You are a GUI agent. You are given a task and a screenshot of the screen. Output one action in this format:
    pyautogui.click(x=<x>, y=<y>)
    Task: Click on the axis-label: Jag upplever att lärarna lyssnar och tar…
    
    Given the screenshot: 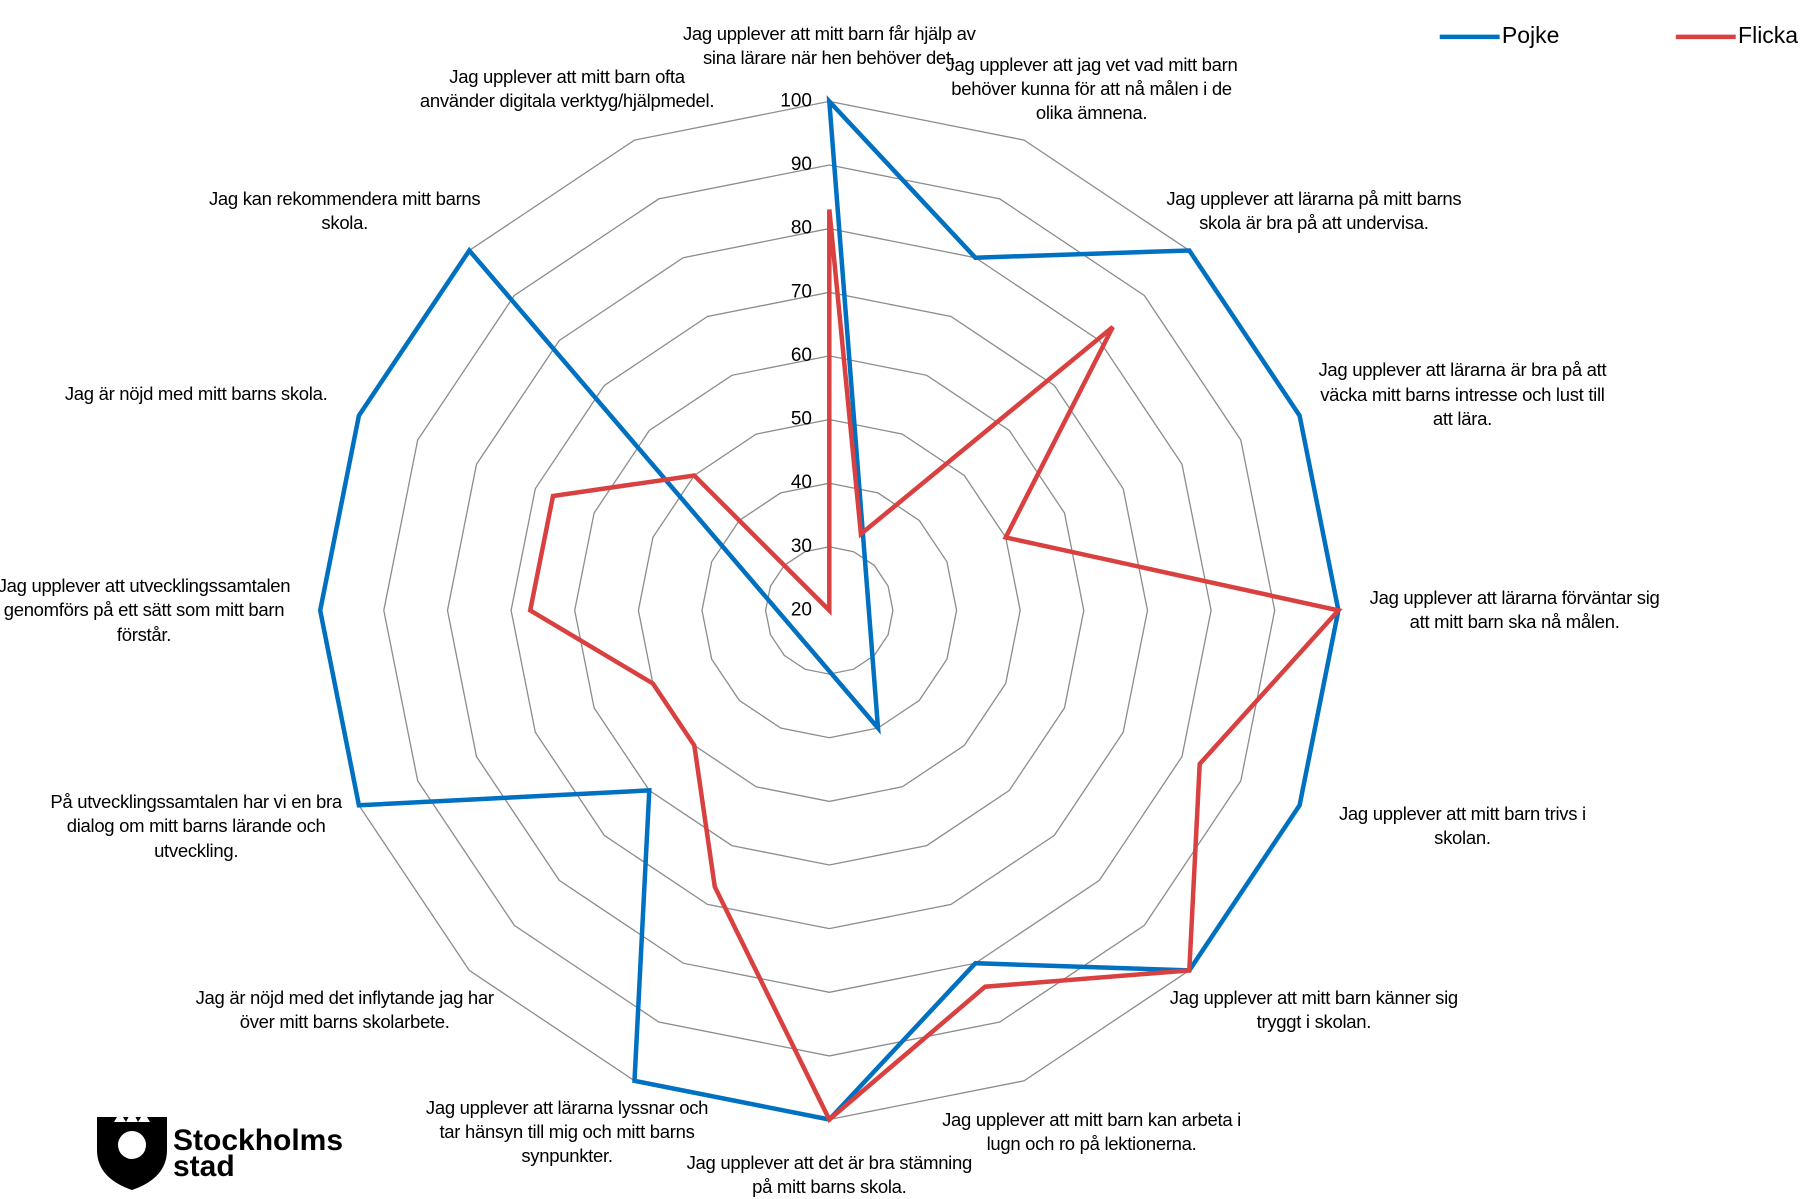 What is the action you would take?
    pyautogui.click(x=567, y=1131)
    